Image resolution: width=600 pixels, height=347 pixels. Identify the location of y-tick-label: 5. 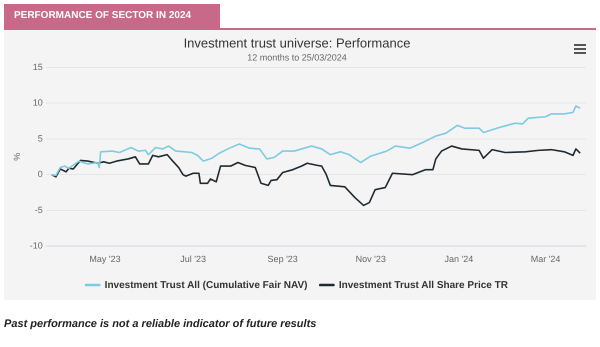
(40, 138).